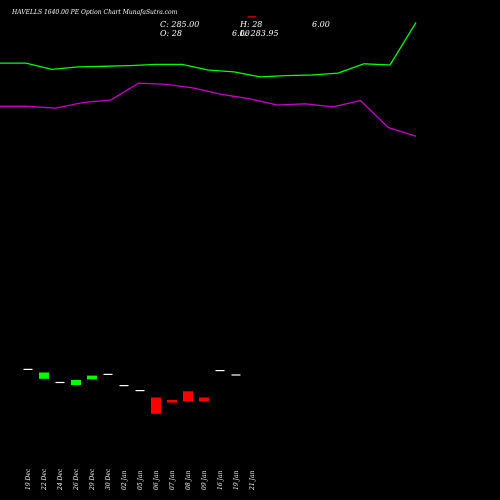  What do you see at coordinates (180, 24) in the screenshot?
I see `close-value: C: 285.00` at bounding box center [180, 24].